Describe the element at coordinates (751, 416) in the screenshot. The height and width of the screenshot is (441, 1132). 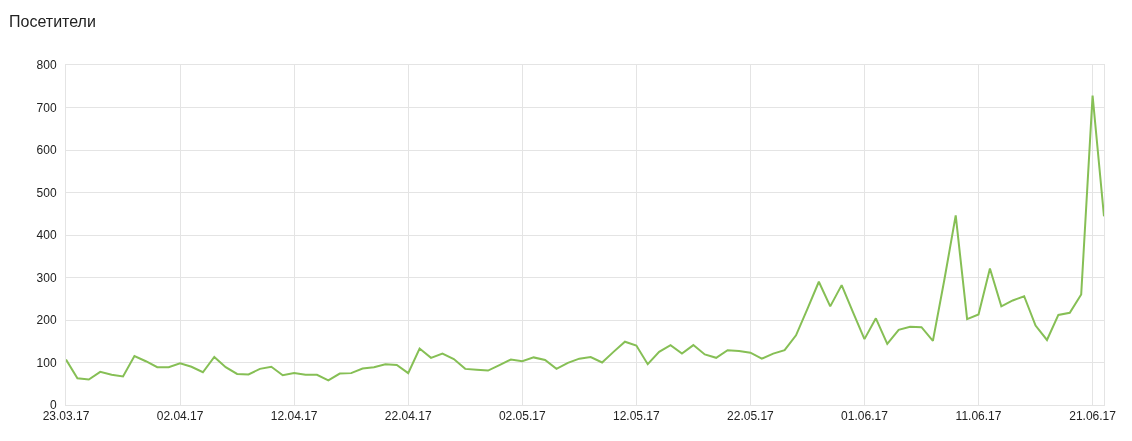
I see `x-tick-label: 22.05.17` at that location.